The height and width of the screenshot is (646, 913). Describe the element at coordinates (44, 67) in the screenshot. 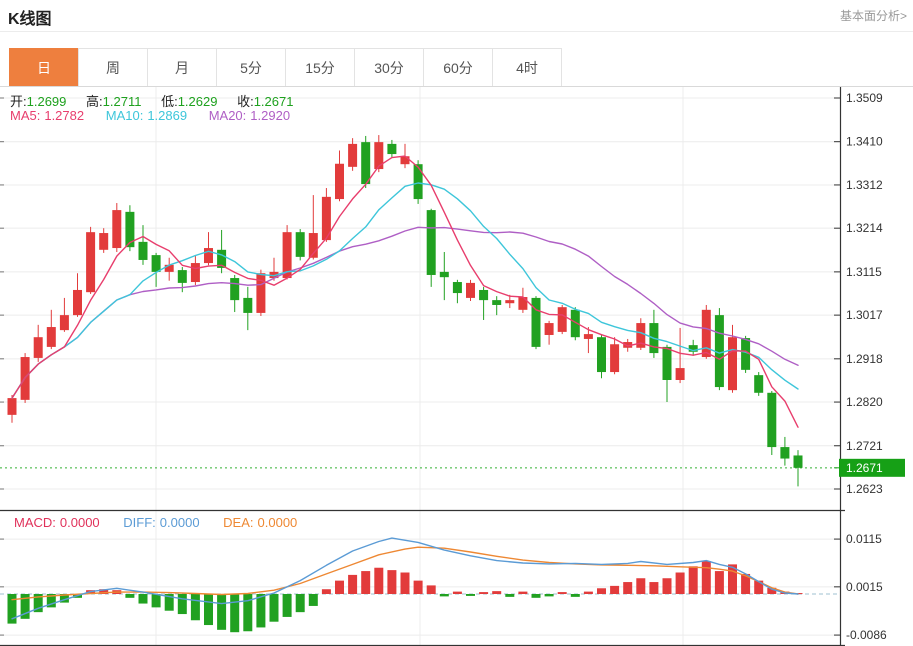

I see `period-tab-日: 日` at that location.